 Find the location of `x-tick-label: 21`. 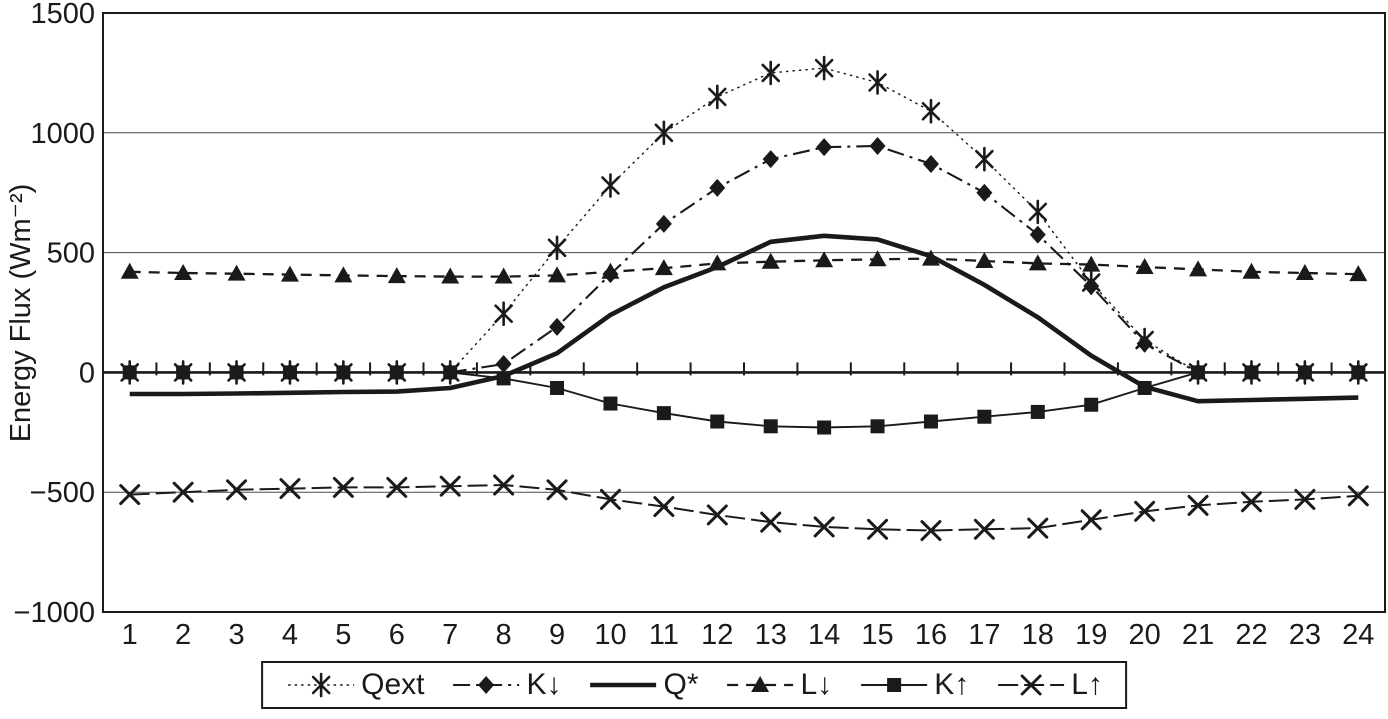

x-tick-label: 21 is located at coordinates (1198, 635).